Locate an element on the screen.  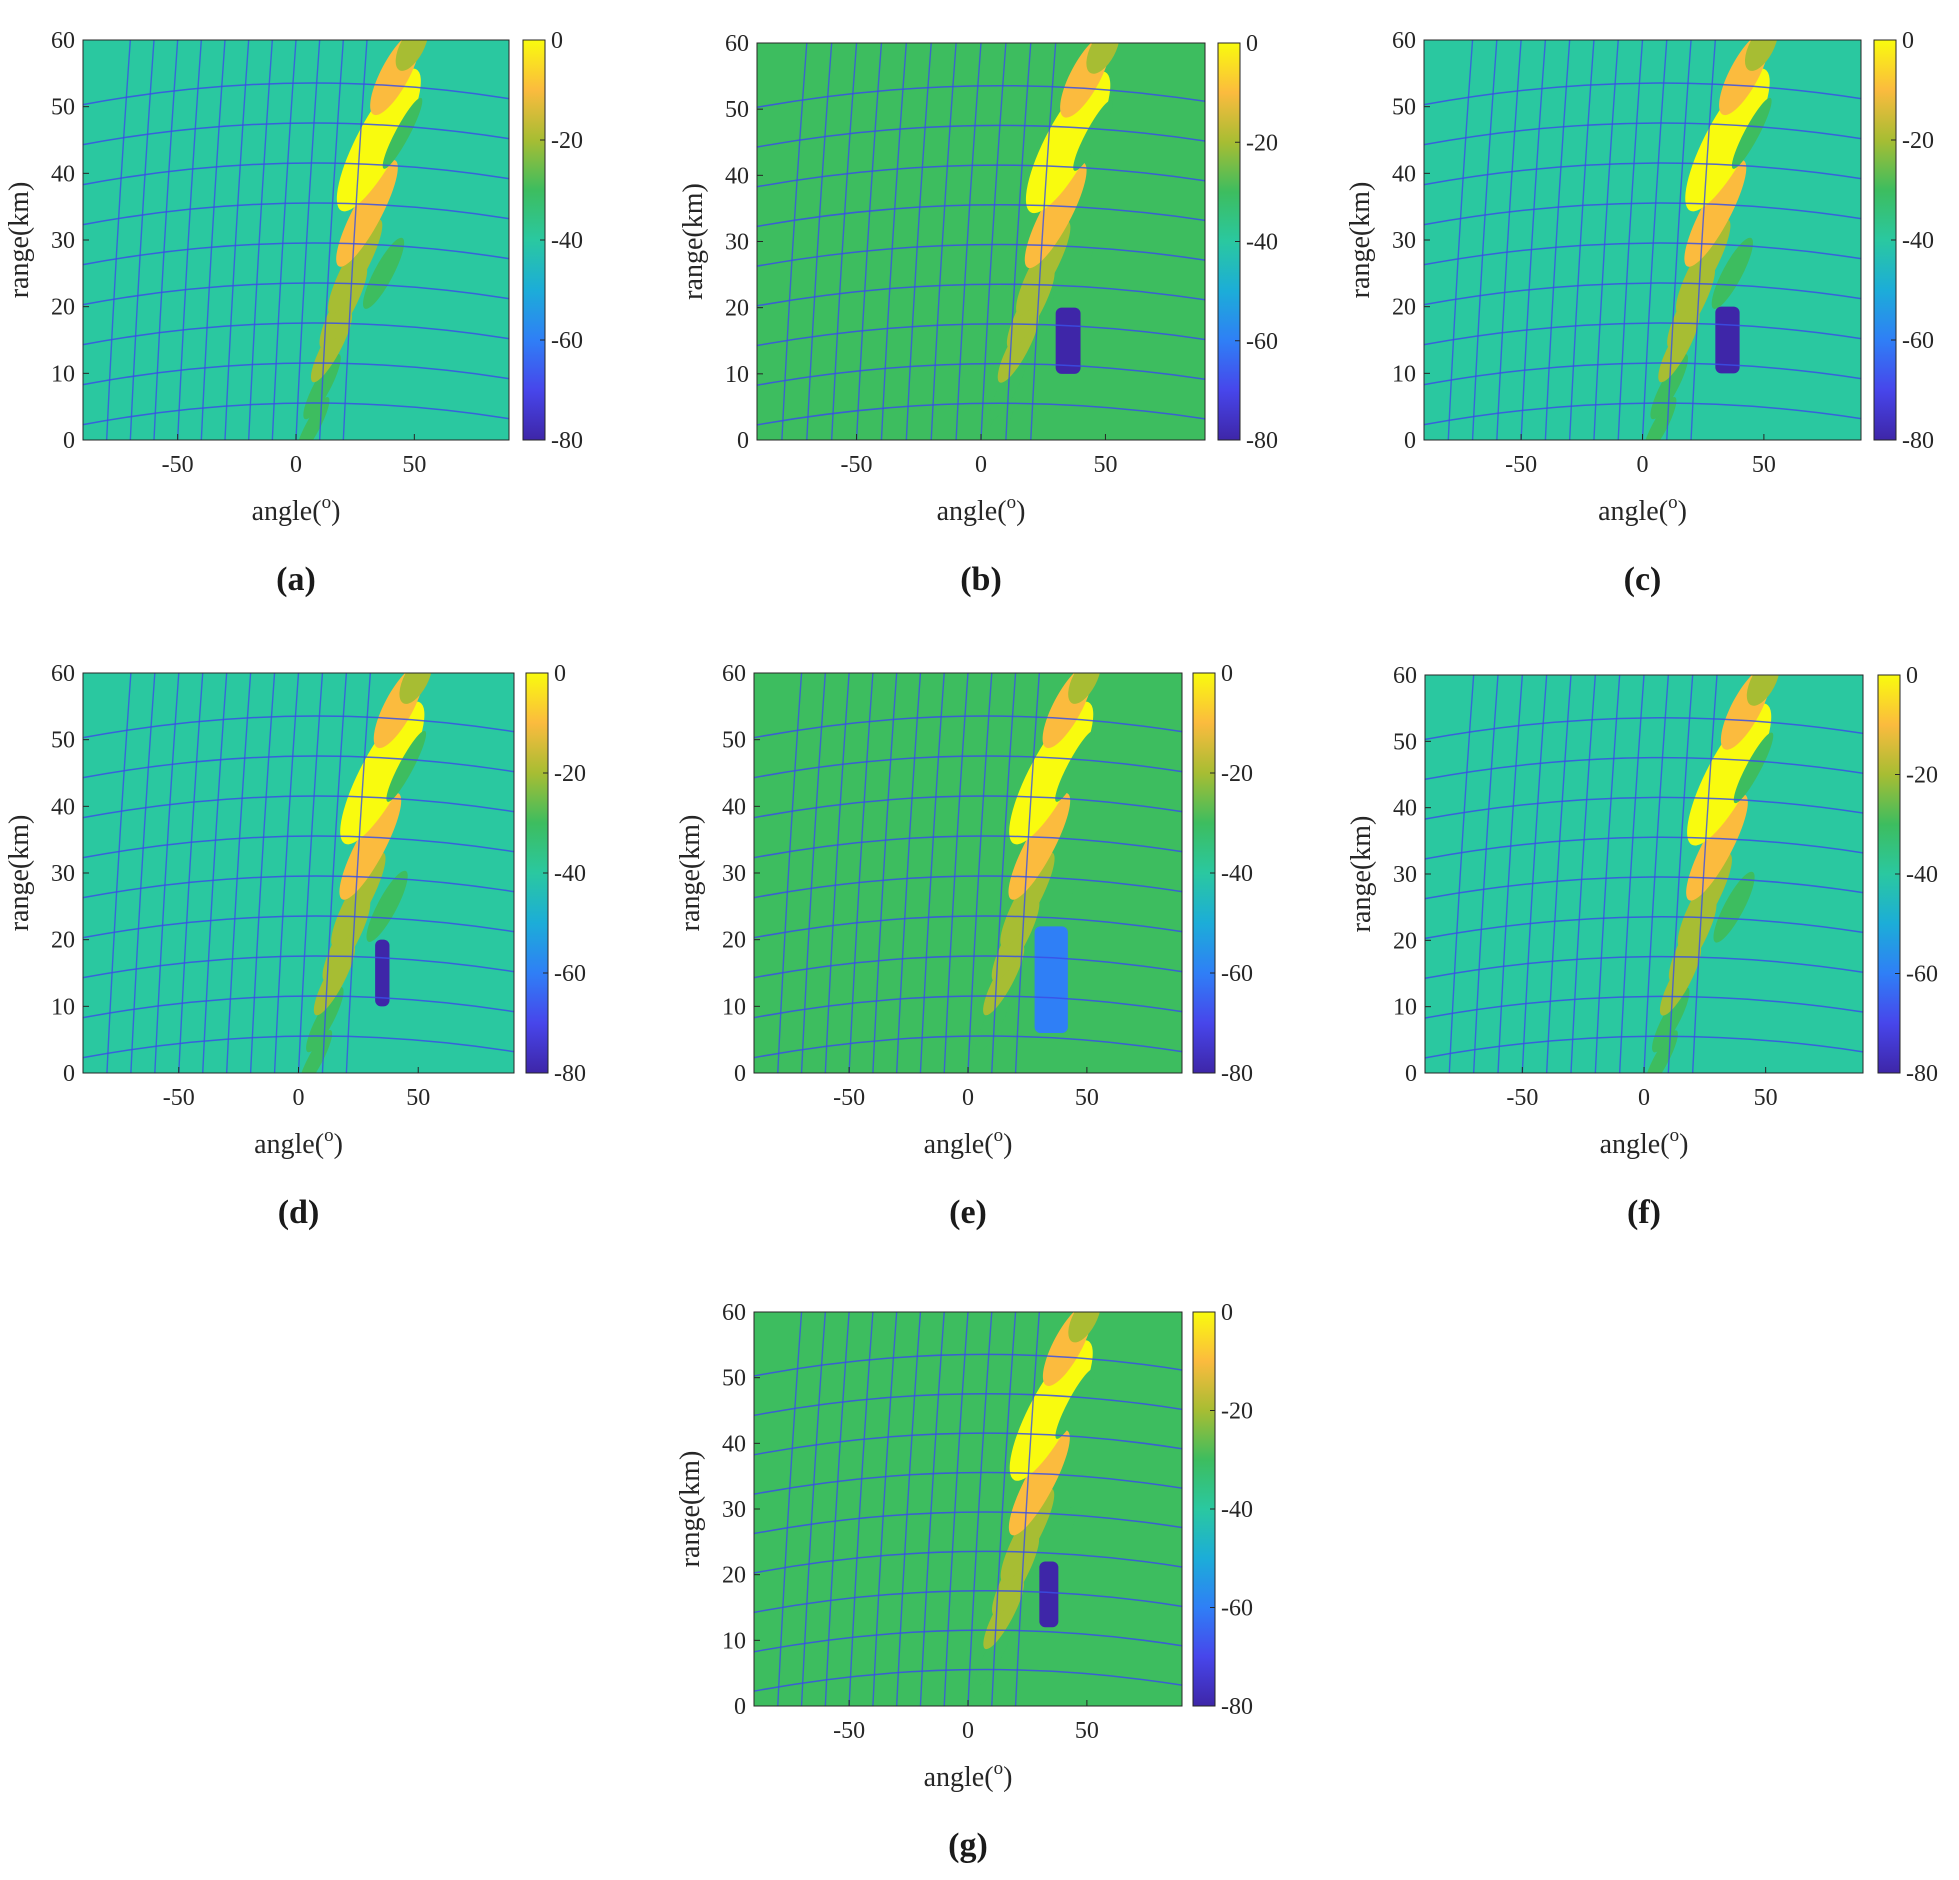
y-tick-label: 10 is located at coordinates (1404, 374).